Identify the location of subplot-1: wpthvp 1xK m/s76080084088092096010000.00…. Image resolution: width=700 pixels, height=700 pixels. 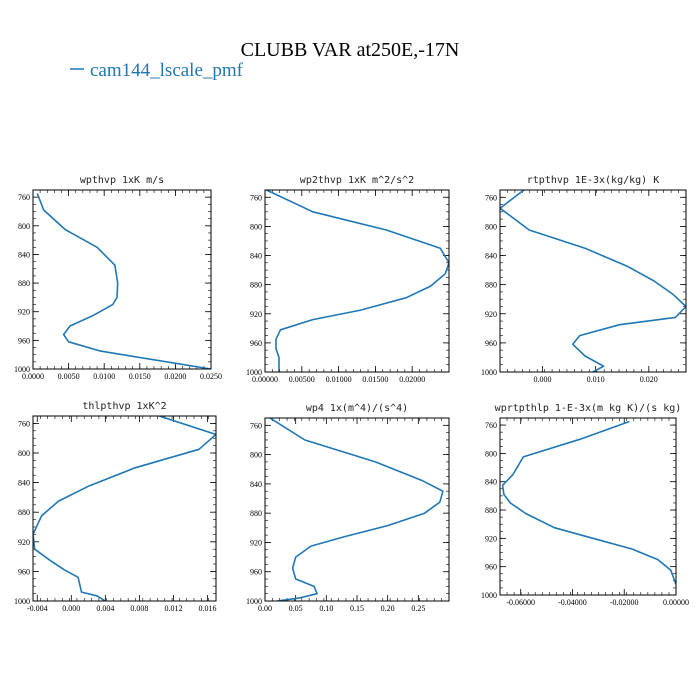
(118, 278).